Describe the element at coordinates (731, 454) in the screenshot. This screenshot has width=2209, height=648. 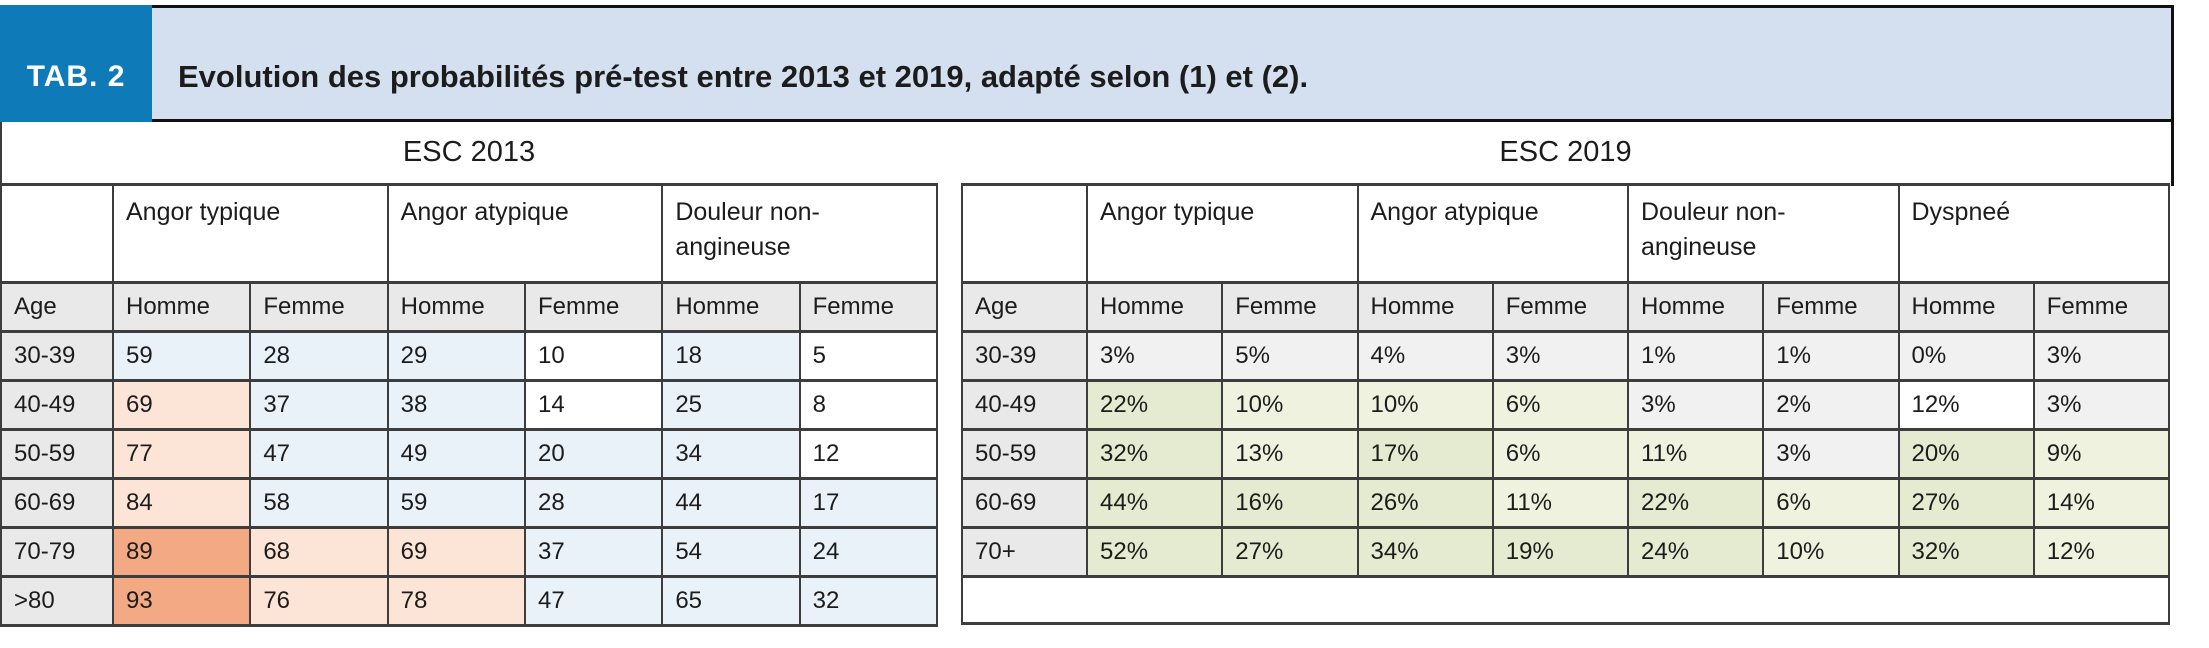
I see `value-cell: 34` at that location.